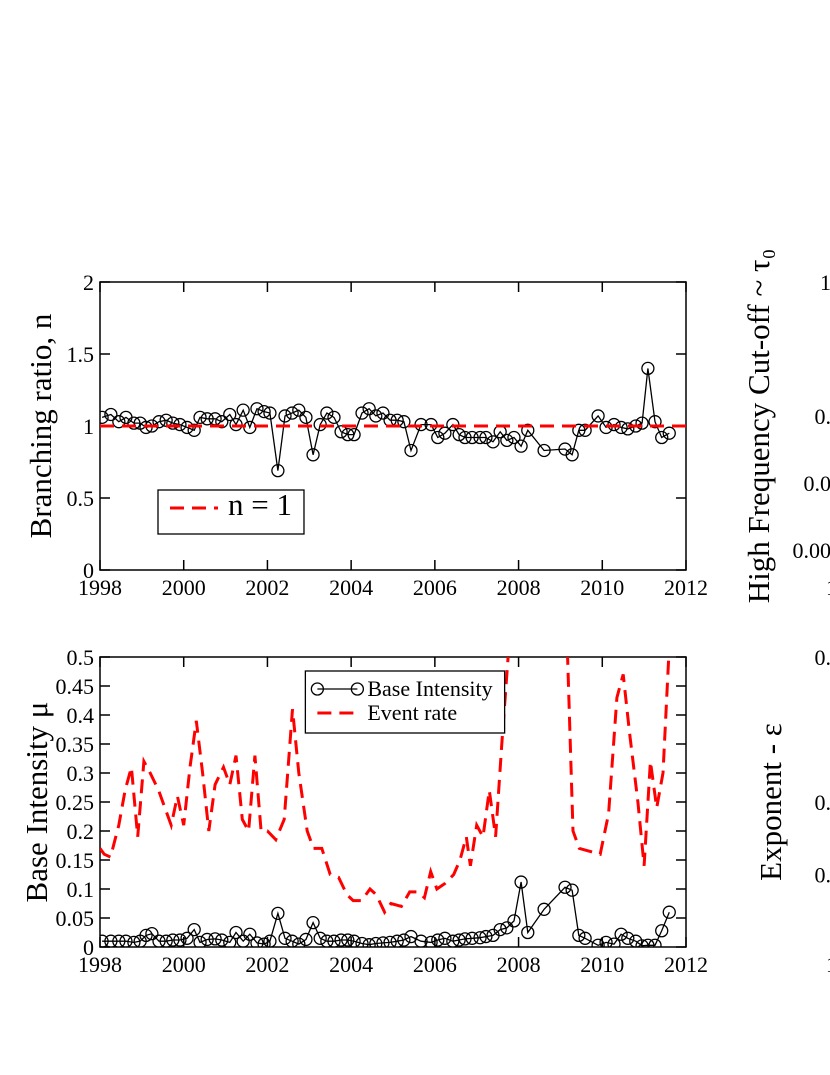 The image size is (830, 1075). What do you see at coordinates (811, 550) in the screenshot?
I see `y-tick-label: 0.001` at bounding box center [811, 550].